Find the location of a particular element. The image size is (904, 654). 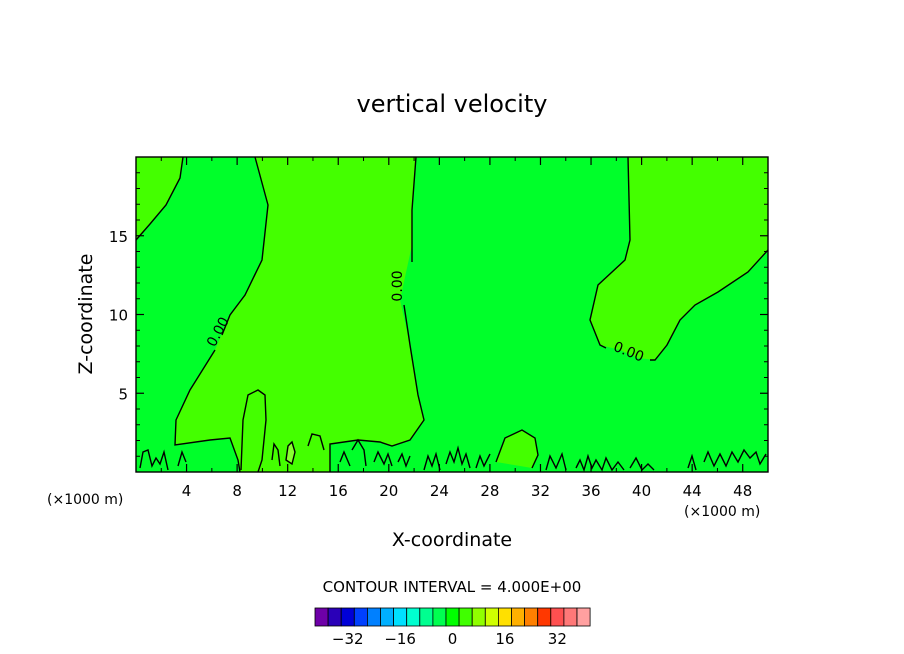

x-unit-left: (×1000 m) is located at coordinates (85, 500).